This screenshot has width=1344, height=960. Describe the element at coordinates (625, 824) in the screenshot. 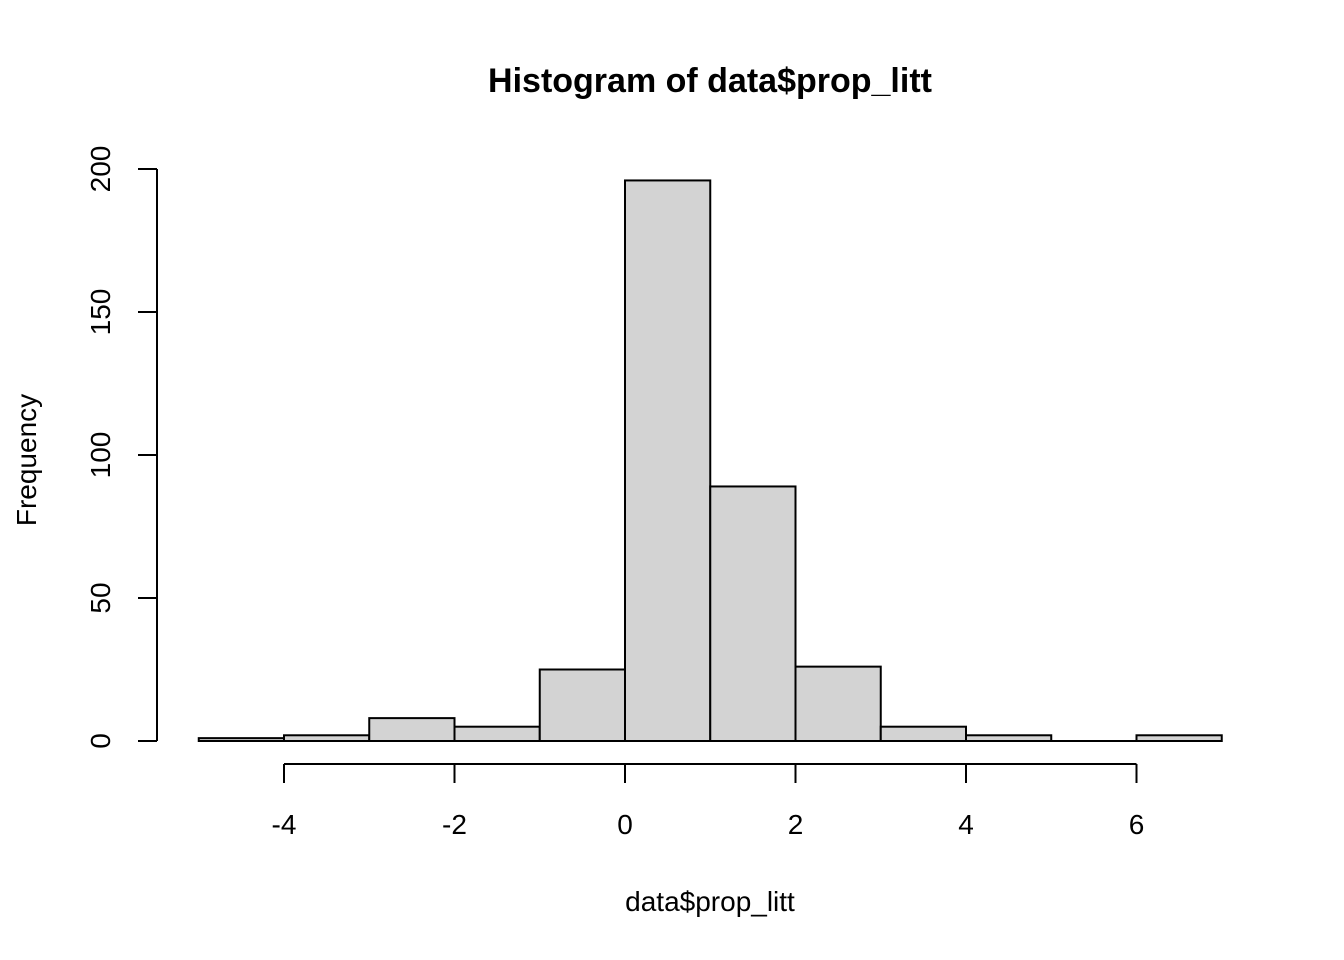

I see `x-tick-label-2: 0` at that location.